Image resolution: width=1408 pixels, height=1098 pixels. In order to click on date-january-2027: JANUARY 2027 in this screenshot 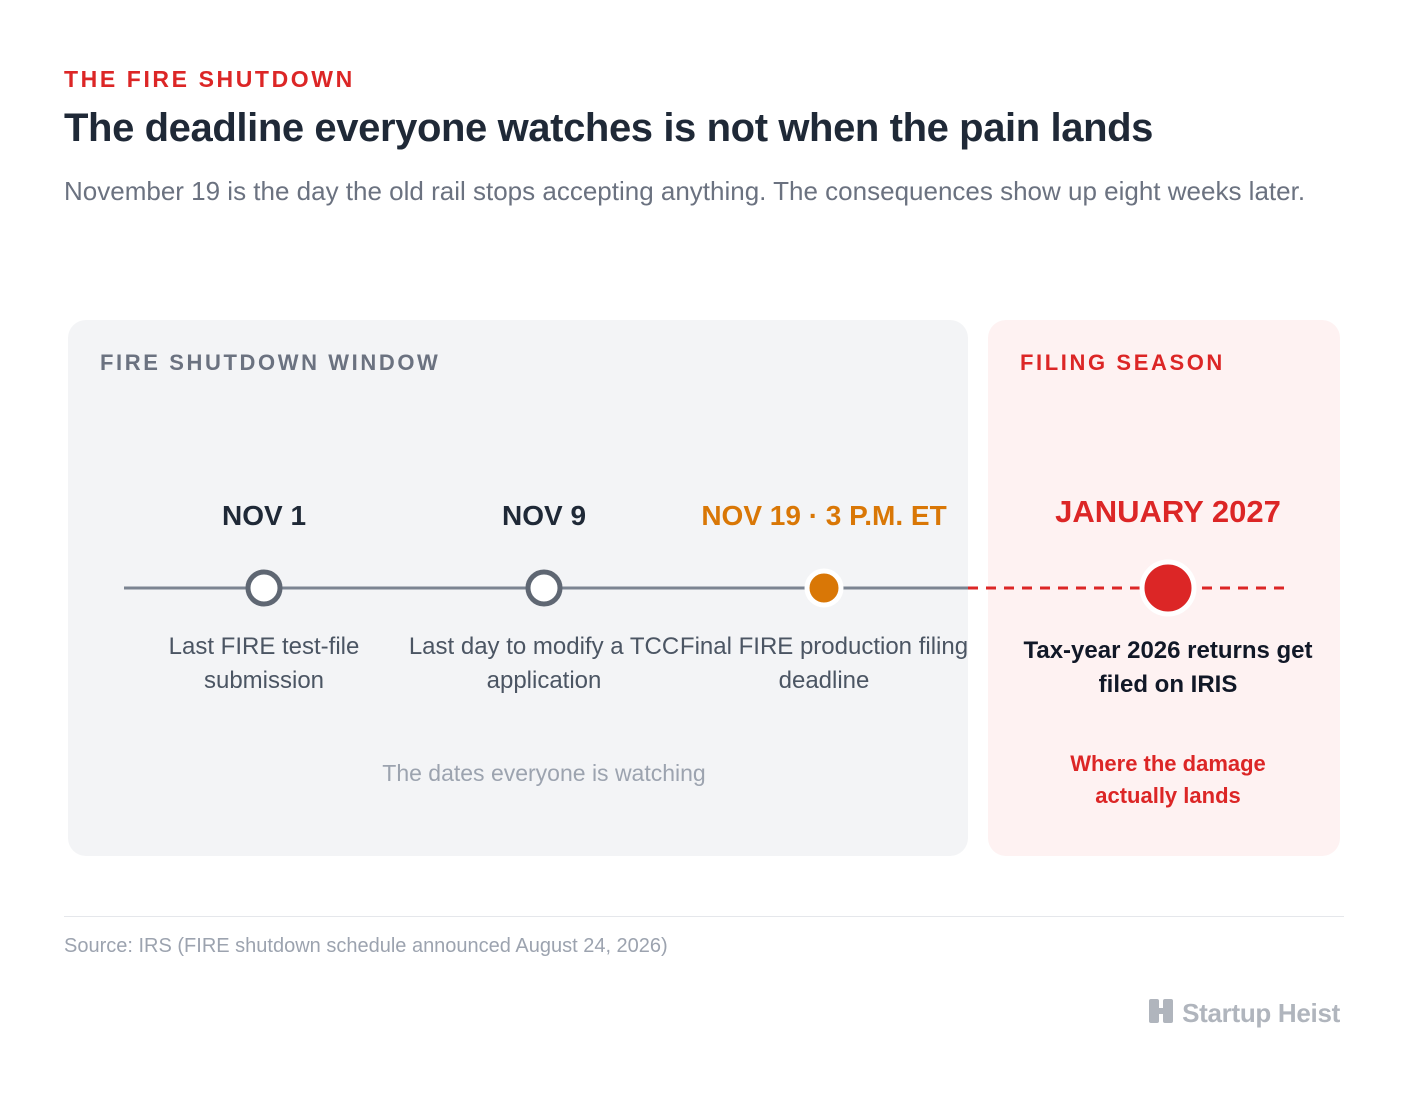, I will do `click(1168, 511)`.